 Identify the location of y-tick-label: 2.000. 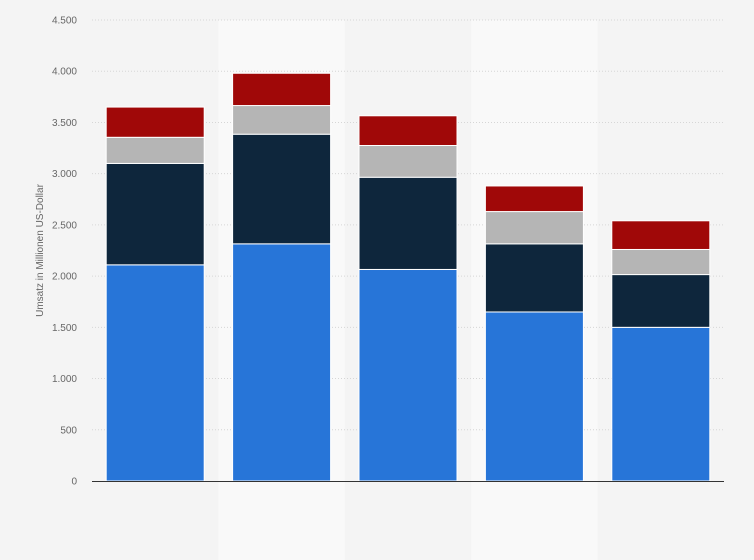
(64, 277).